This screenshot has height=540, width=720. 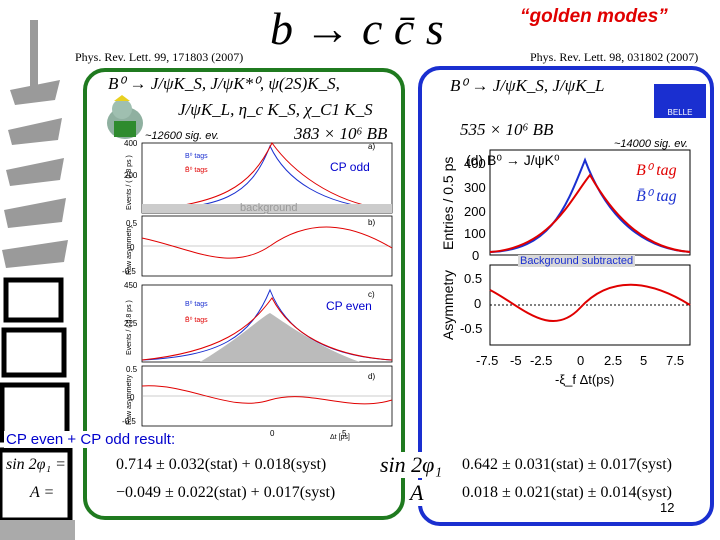 What do you see at coordinates (129, 182) in the screenshot?
I see `left-ylabel-events-a: Events / ( 0.8 ps )` at bounding box center [129, 182].